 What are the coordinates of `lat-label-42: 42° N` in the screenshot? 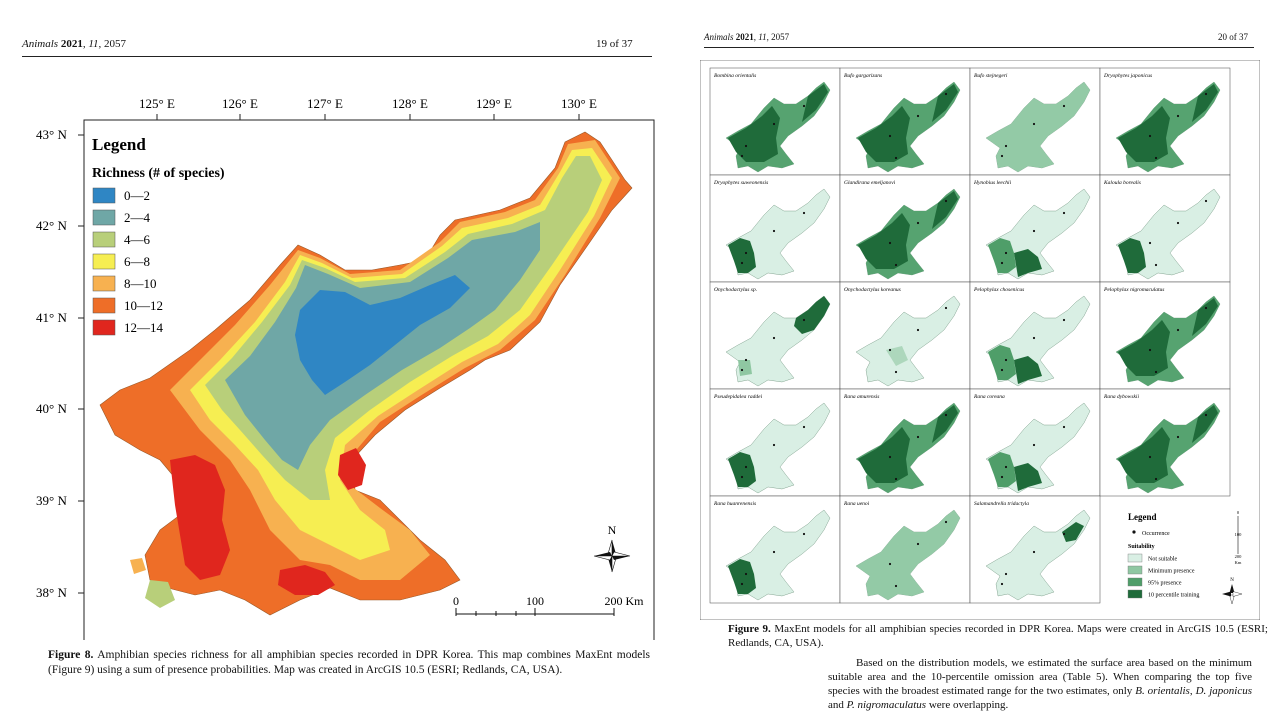 It's located at (51, 225).